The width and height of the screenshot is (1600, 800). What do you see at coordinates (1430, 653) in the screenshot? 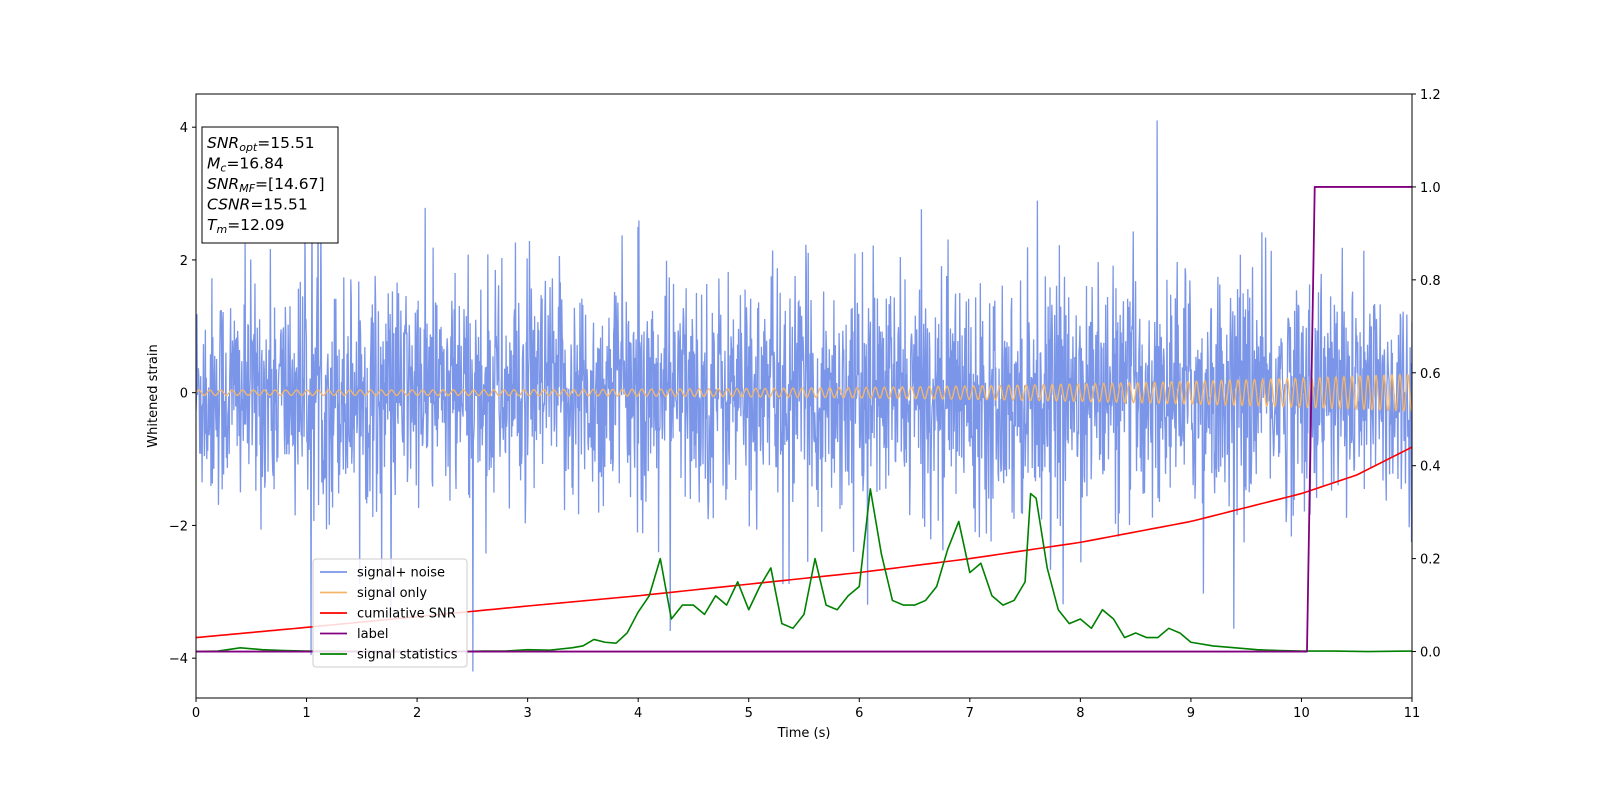
I see `y-tick-label-right: 0.0` at bounding box center [1430, 653].